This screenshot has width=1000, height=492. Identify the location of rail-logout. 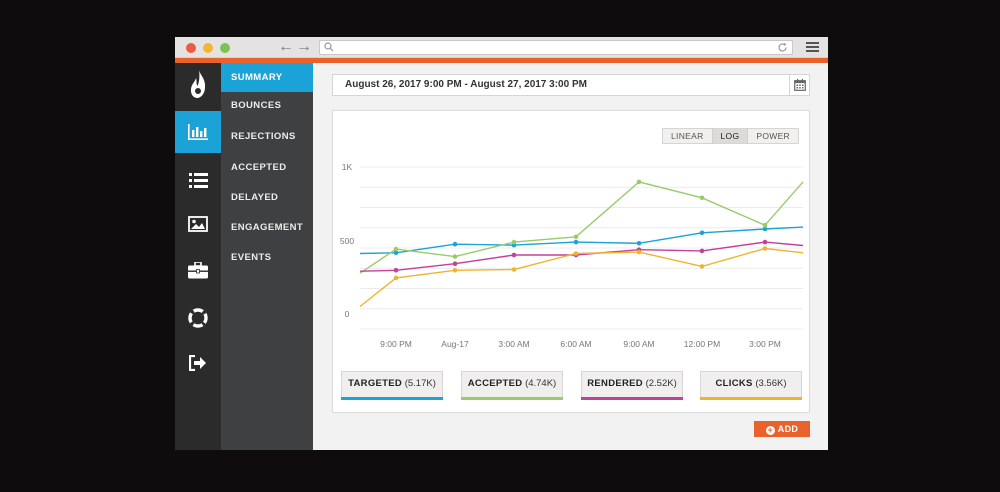
(198, 363).